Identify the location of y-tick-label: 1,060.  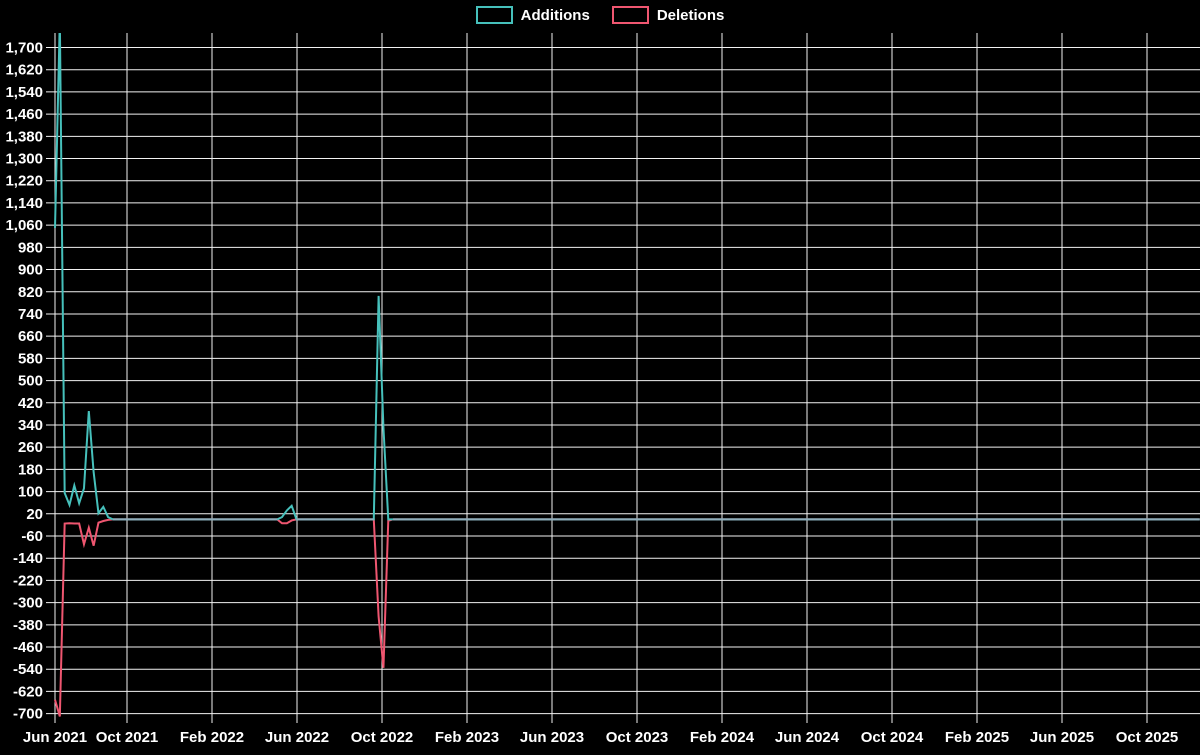
(24, 225).